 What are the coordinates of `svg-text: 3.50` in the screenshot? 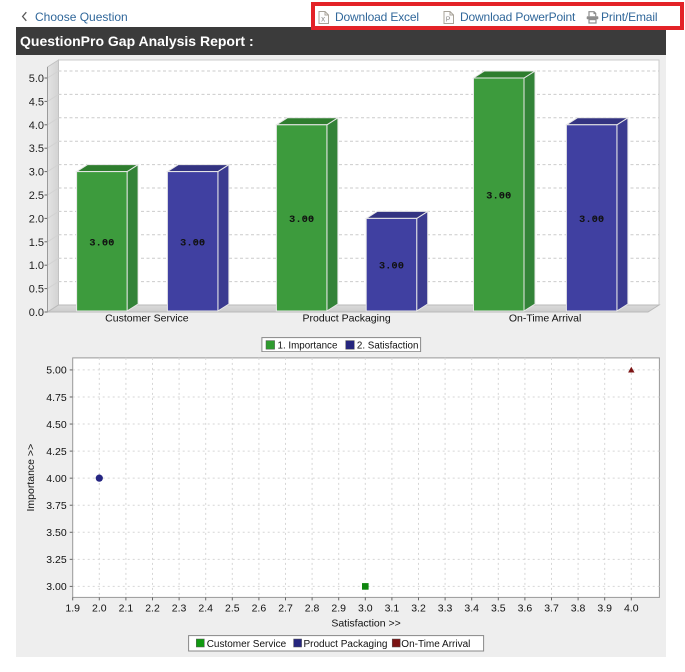 It's located at (56, 533).